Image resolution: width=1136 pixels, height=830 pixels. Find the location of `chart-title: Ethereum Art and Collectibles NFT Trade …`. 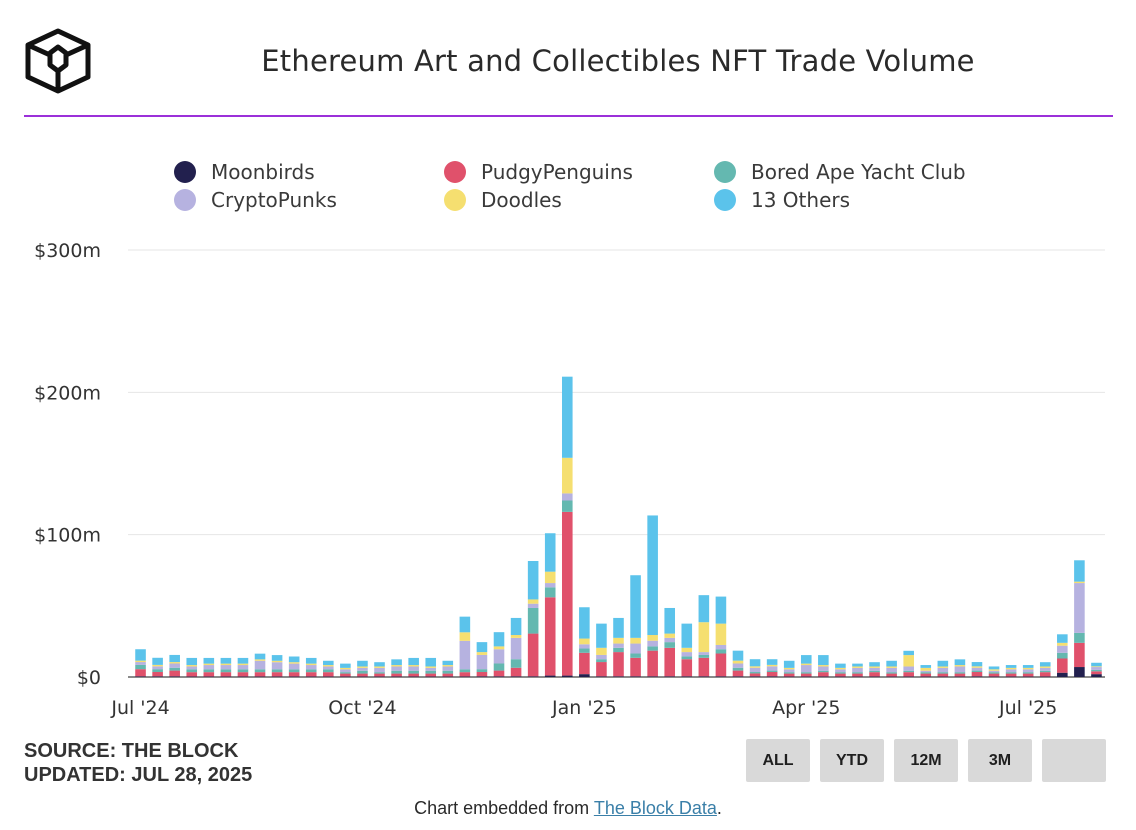

chart-title: Ethereum Art and Collectibles NFT Trade … is located at coordinates (618, 61).